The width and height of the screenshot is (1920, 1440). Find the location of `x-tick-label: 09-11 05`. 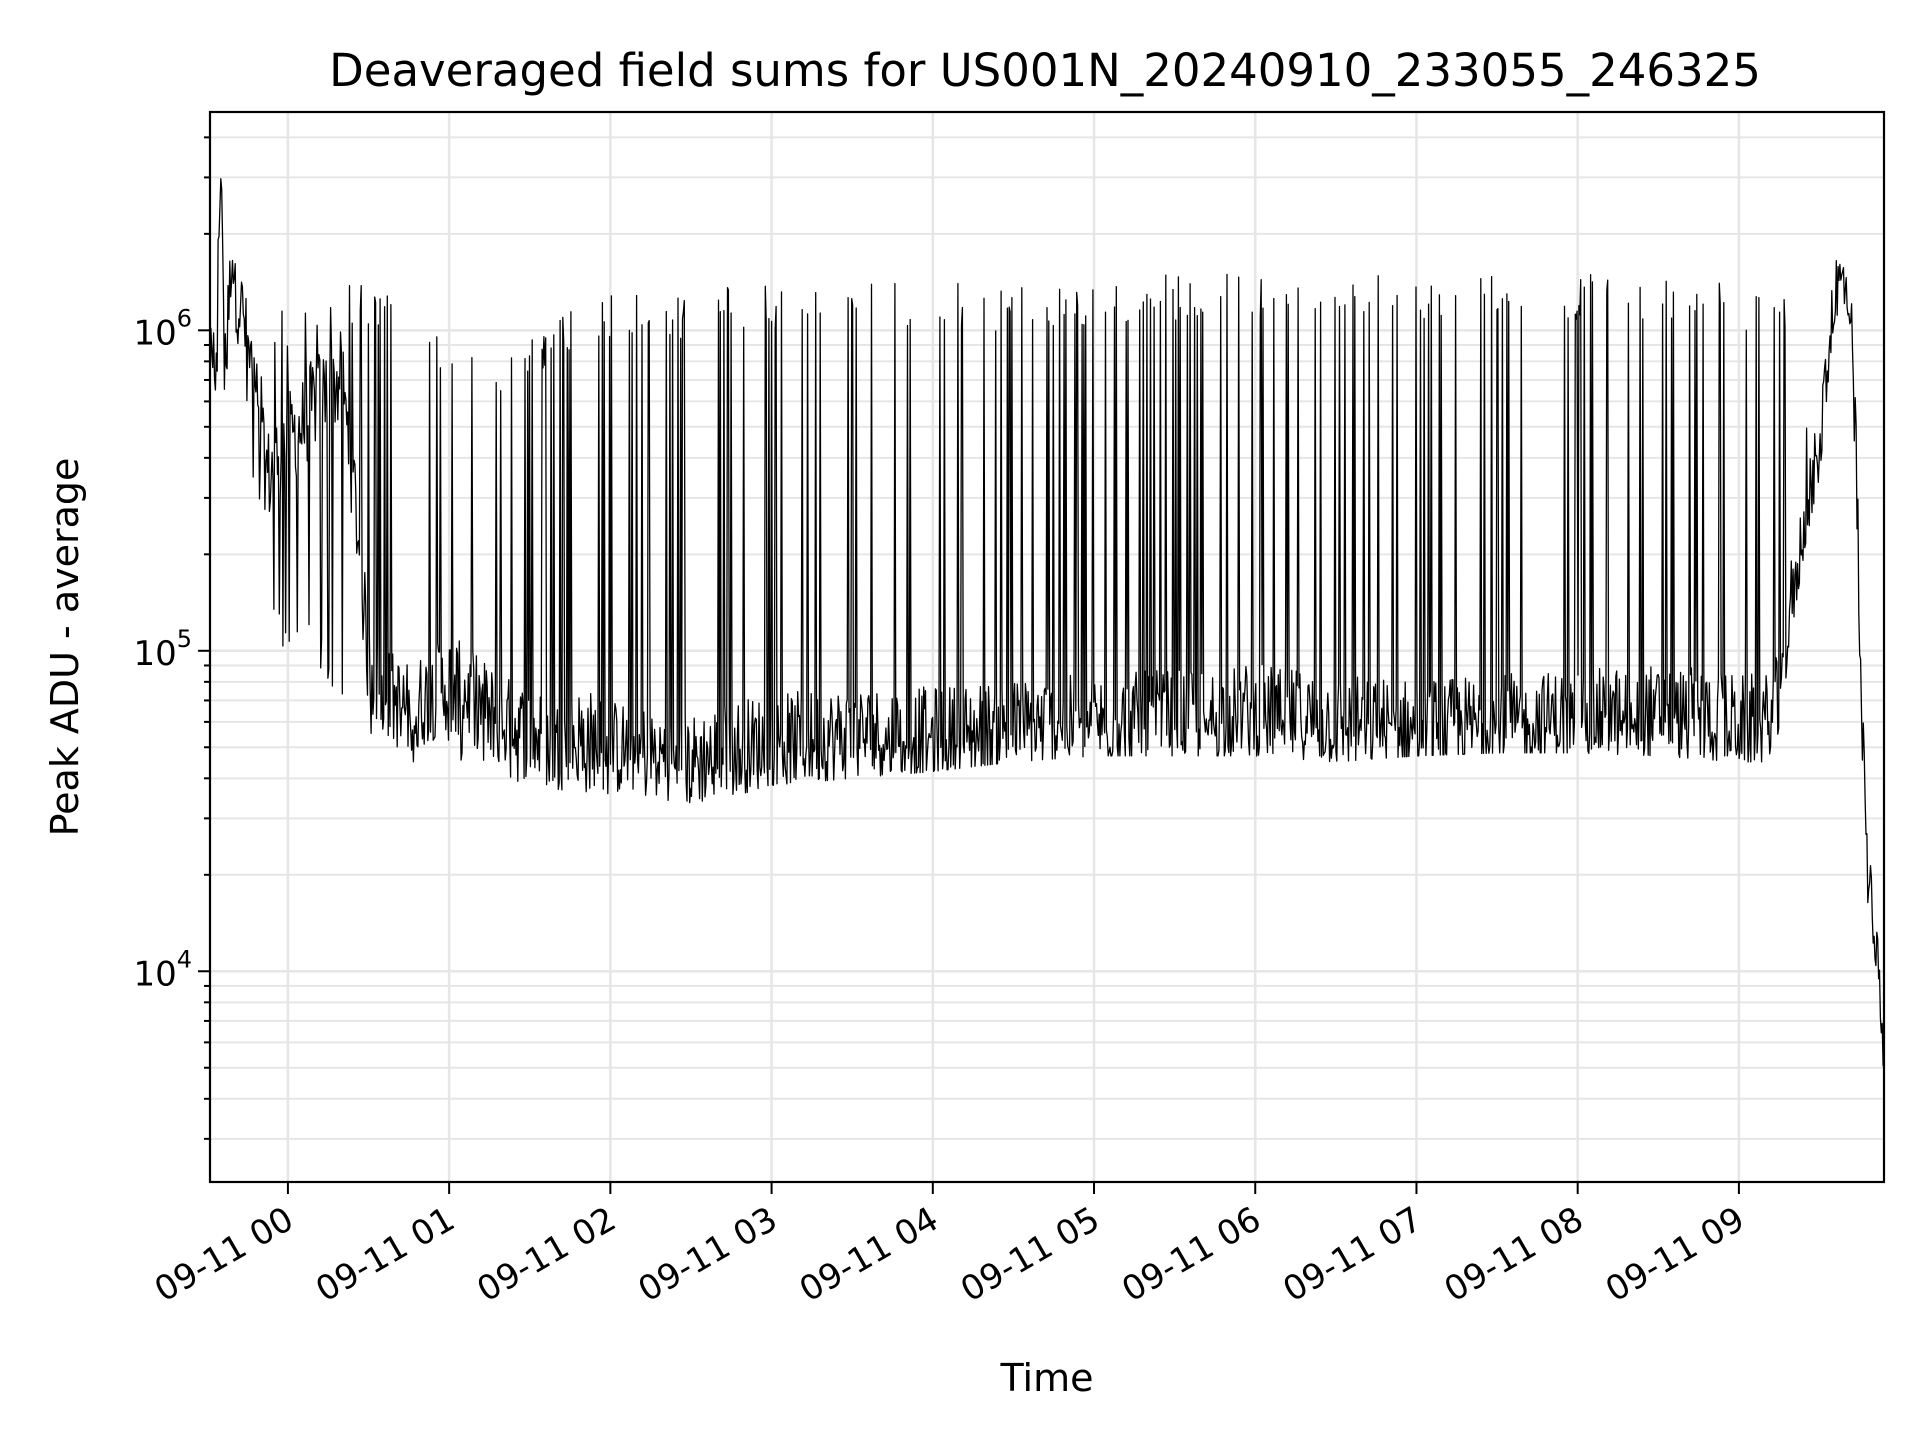

x-tick-label: 09-11 05 is located at coordinates (1030, 1254).